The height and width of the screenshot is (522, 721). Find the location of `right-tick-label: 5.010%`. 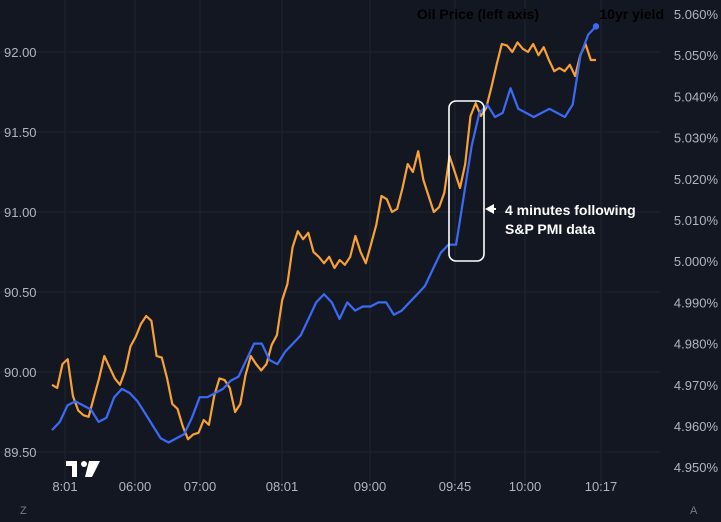

right-tick-label: 5.010% is located at coordinates (696, 220).